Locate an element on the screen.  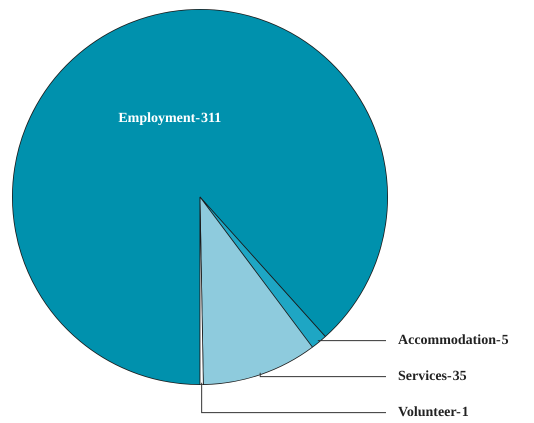
slice-label: Accommodation- is located at coordinates (449, 340).